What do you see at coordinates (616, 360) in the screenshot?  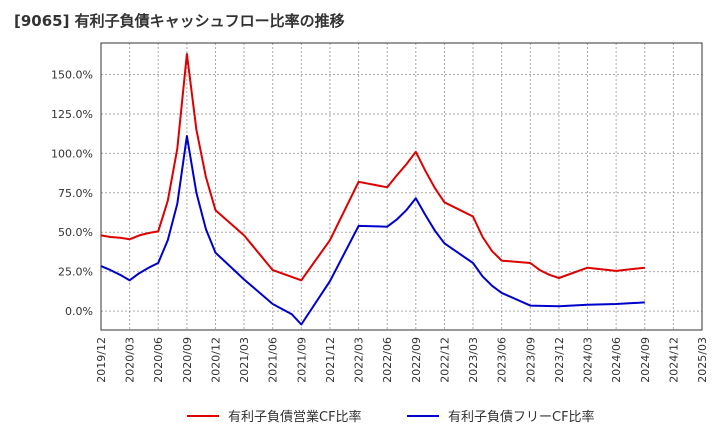 I see `x-tick-label: 2024/06` at bounding box center [616, 360].